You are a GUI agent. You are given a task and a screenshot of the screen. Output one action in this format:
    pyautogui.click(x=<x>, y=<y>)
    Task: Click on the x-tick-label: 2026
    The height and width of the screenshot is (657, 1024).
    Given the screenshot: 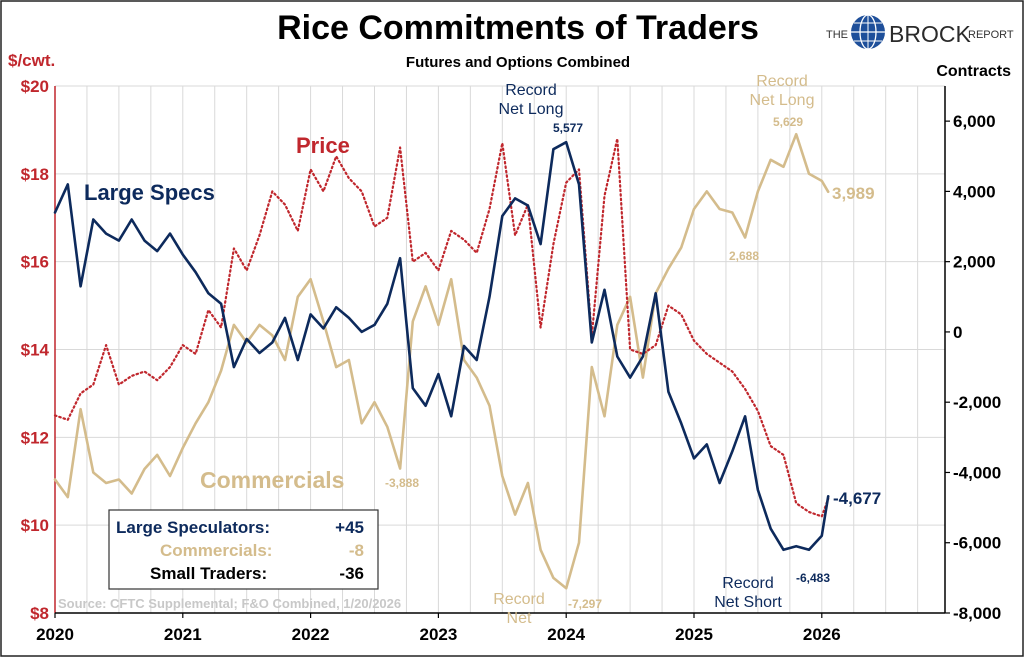 What is the action you would take?
    pyautogui.click(x=822, y=634)
    